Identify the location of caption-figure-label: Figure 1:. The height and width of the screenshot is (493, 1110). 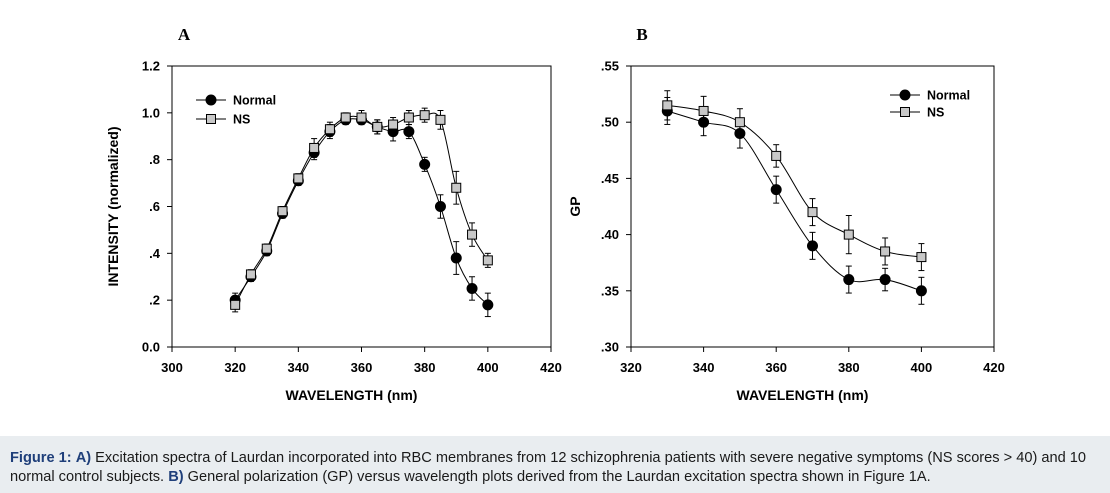
(41, 458).